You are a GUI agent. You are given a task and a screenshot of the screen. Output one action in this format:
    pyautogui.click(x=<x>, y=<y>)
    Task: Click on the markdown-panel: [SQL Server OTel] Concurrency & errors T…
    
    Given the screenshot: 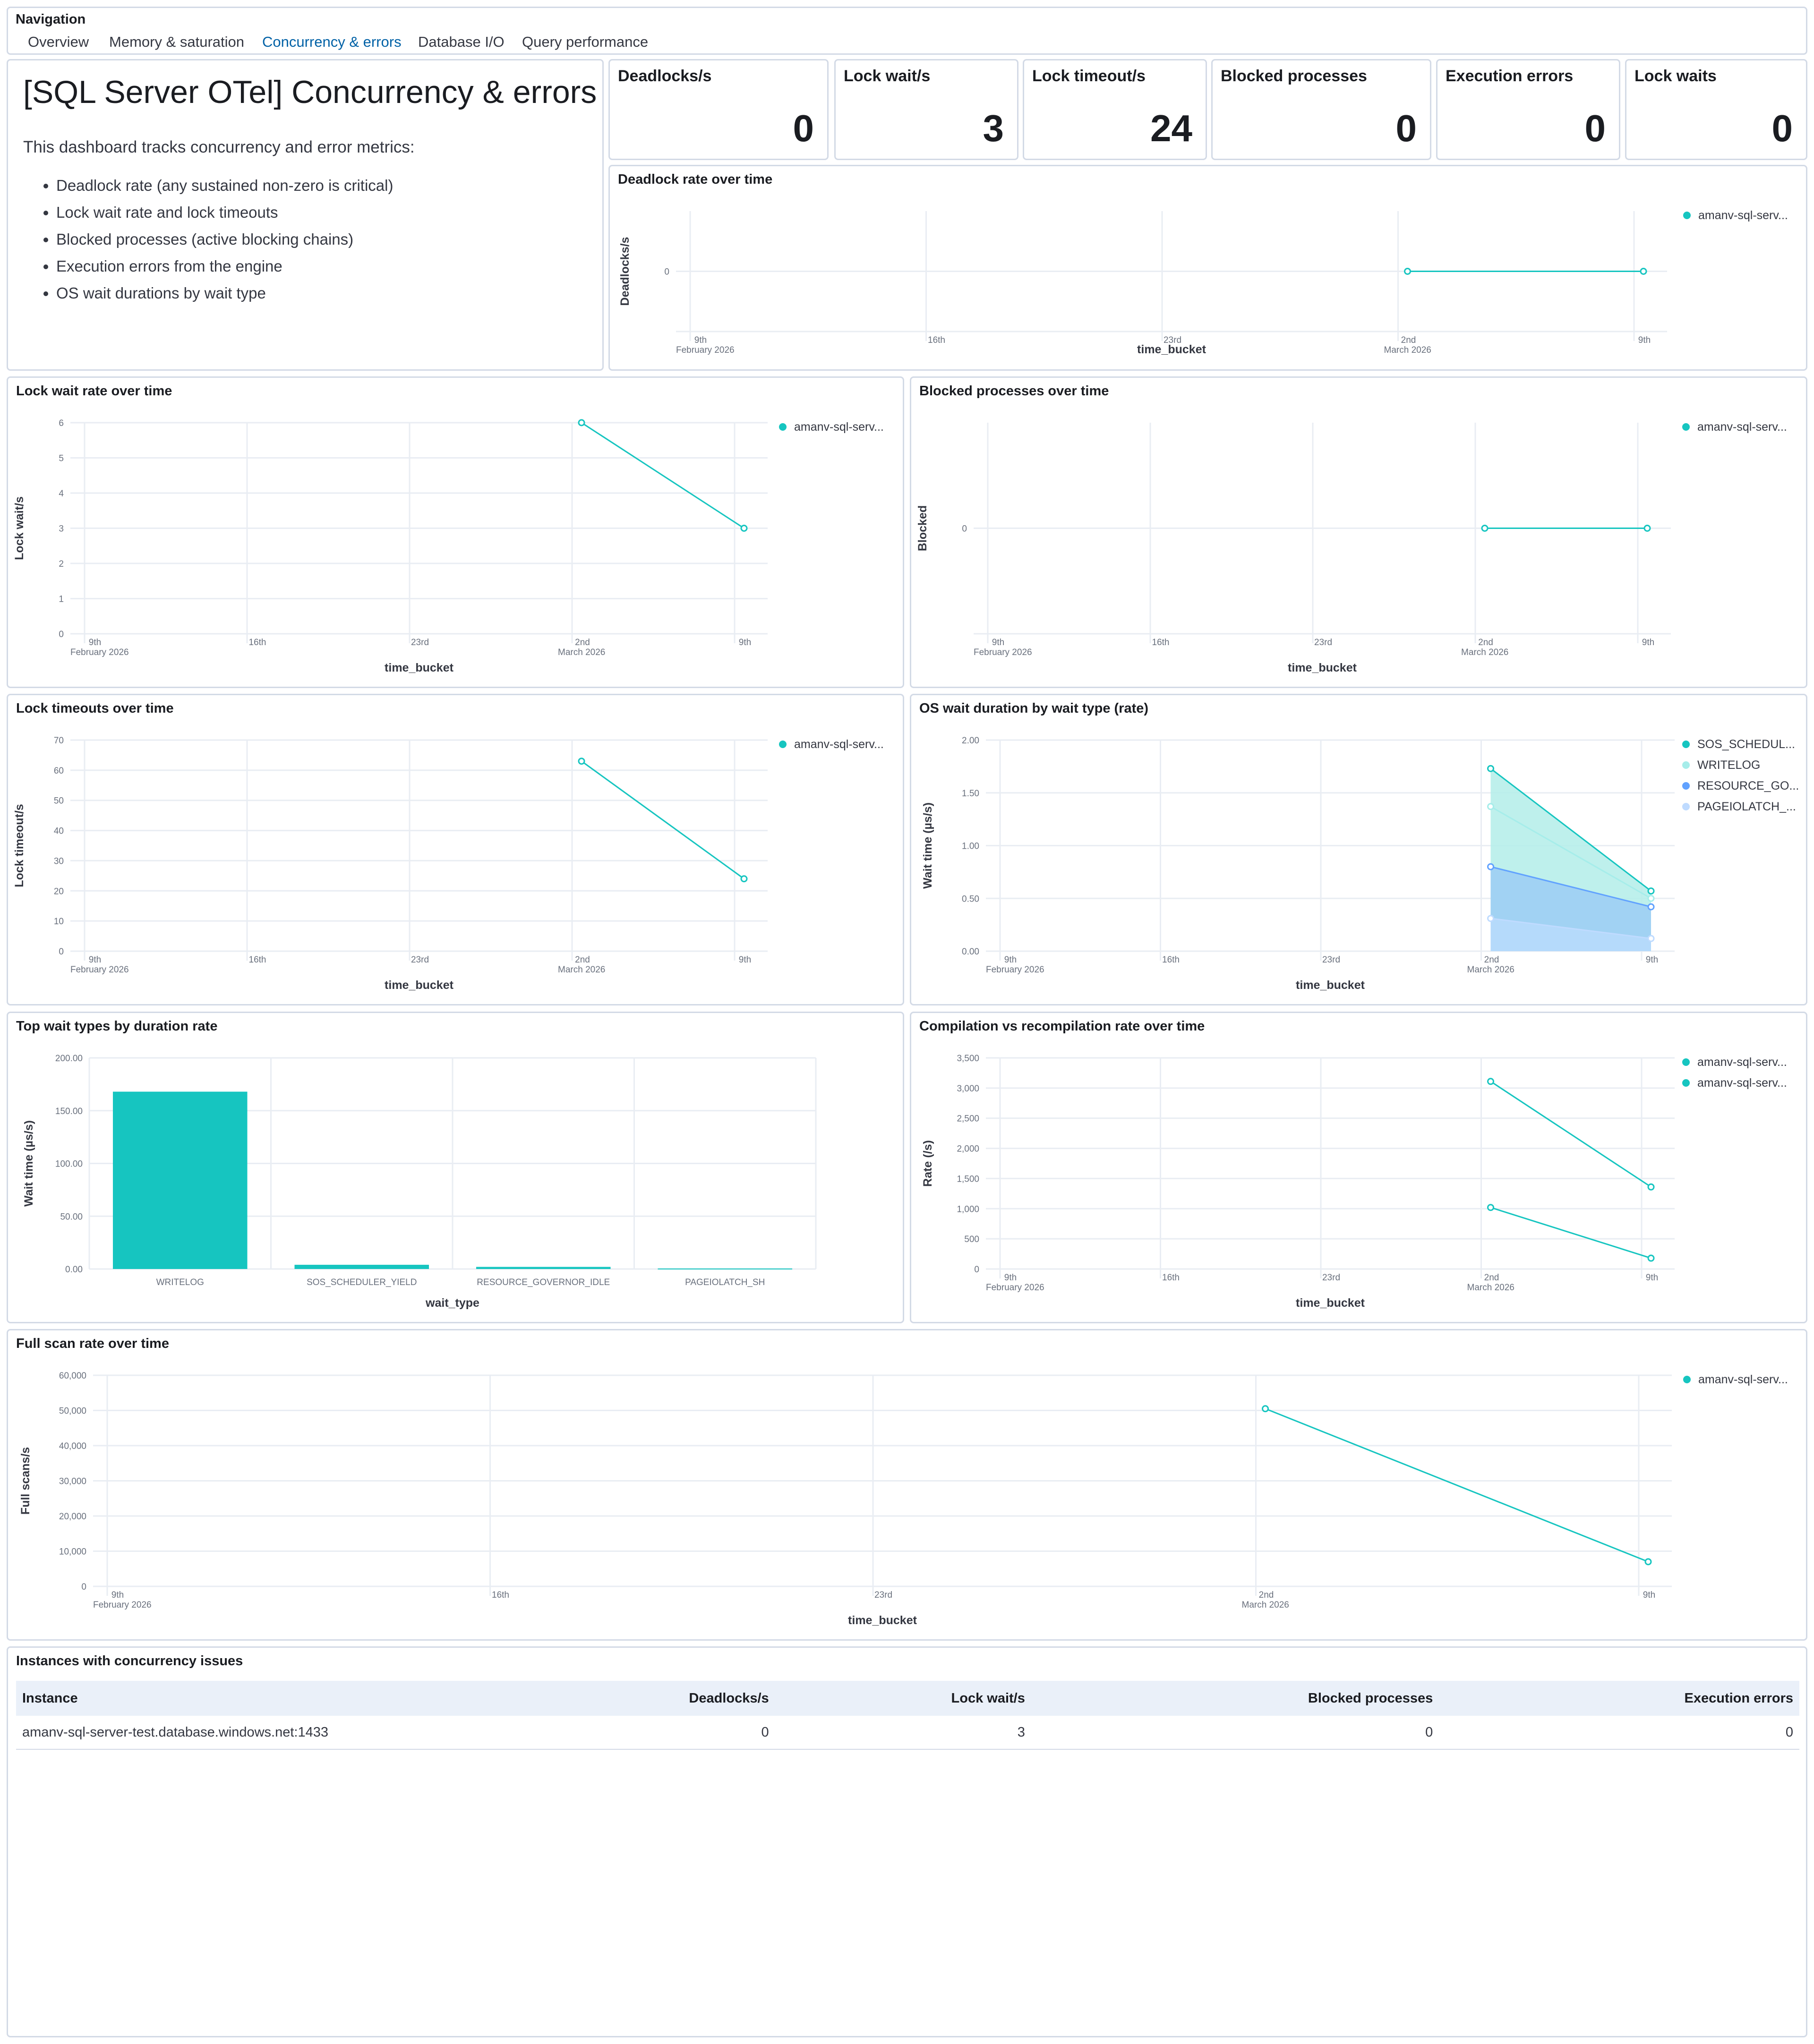 What is the action you would take?
    pyautogui.click(x=306, y=215)
    